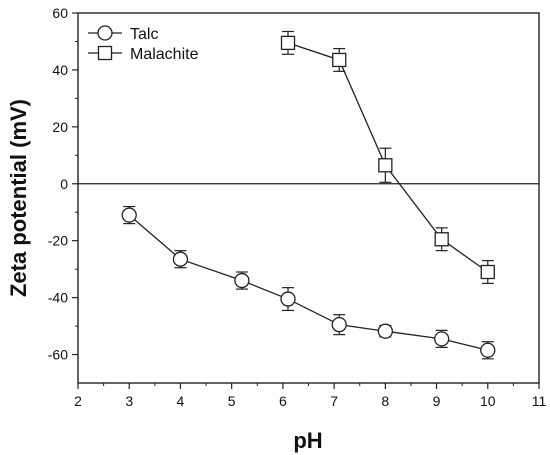  What do you see at coordinates (283, 401) in the screenshot?
I see `x-tick-label: 6` at bounding box center [283, 401].